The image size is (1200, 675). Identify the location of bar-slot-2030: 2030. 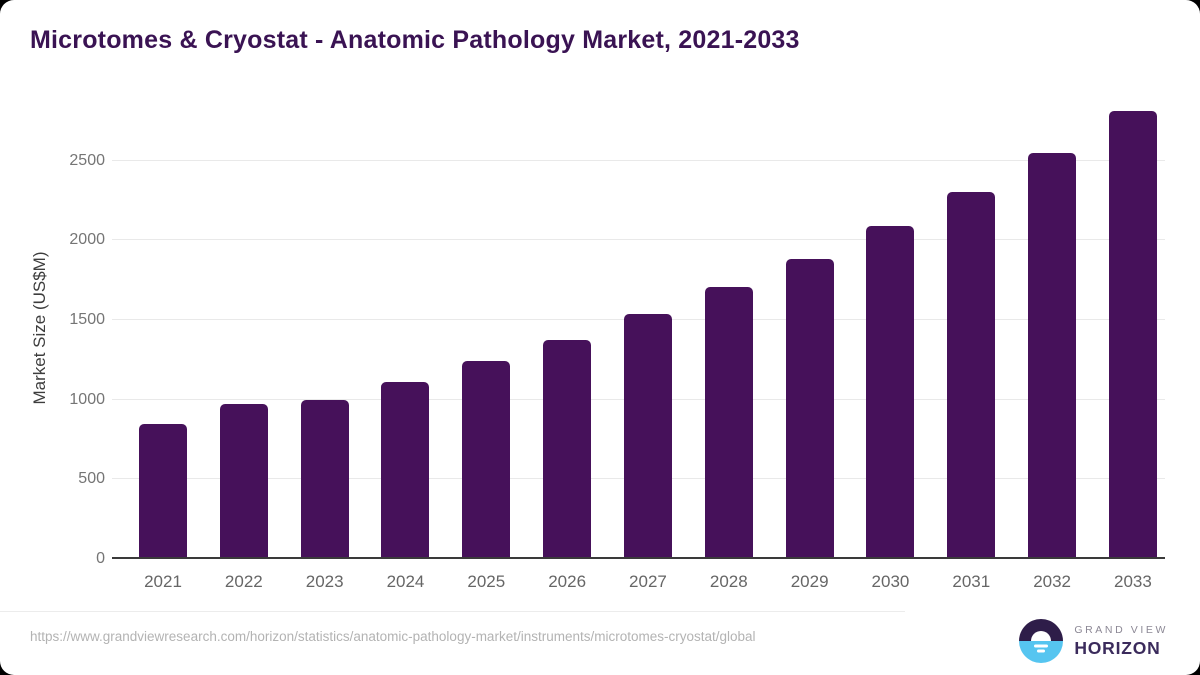
(890, 344).